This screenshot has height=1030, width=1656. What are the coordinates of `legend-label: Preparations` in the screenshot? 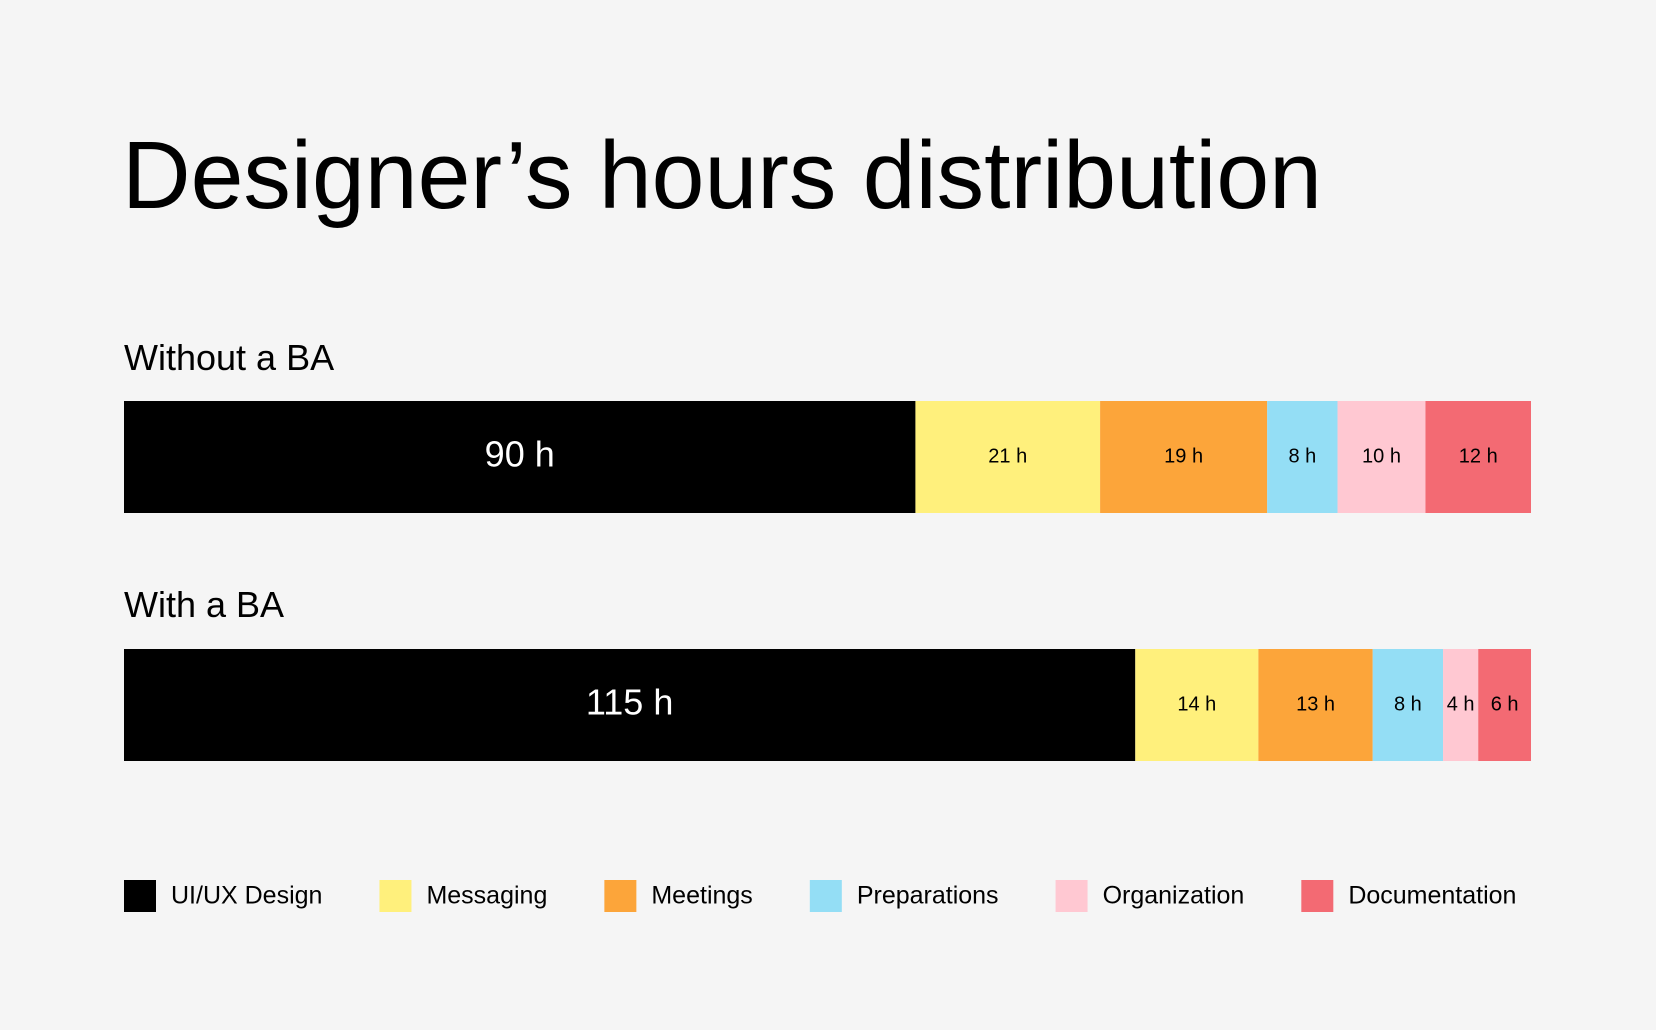 It's located at (928, 896).